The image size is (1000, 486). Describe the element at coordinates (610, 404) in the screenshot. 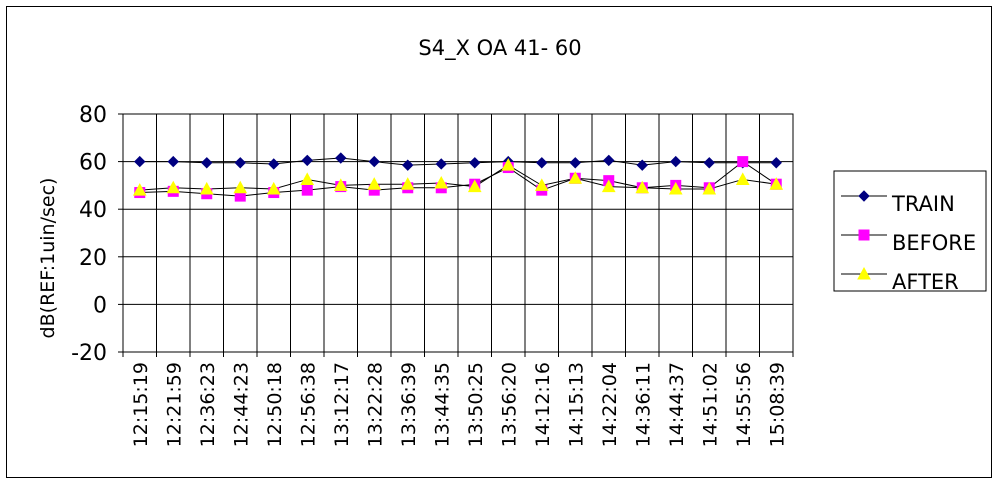

I see `x-tick-label: 14:22:04` at that location.